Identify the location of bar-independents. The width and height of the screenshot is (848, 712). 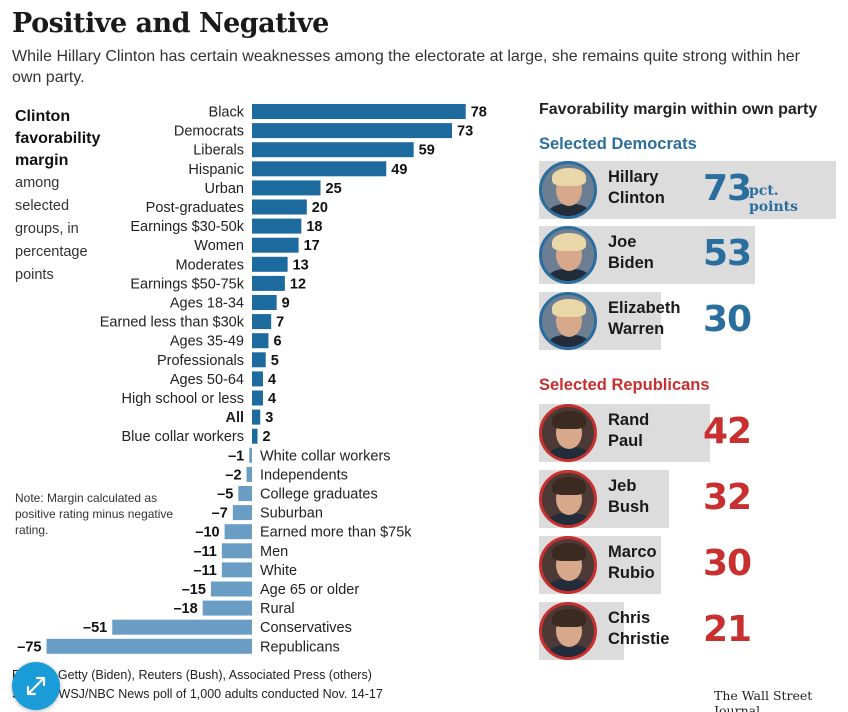
(249, 474).